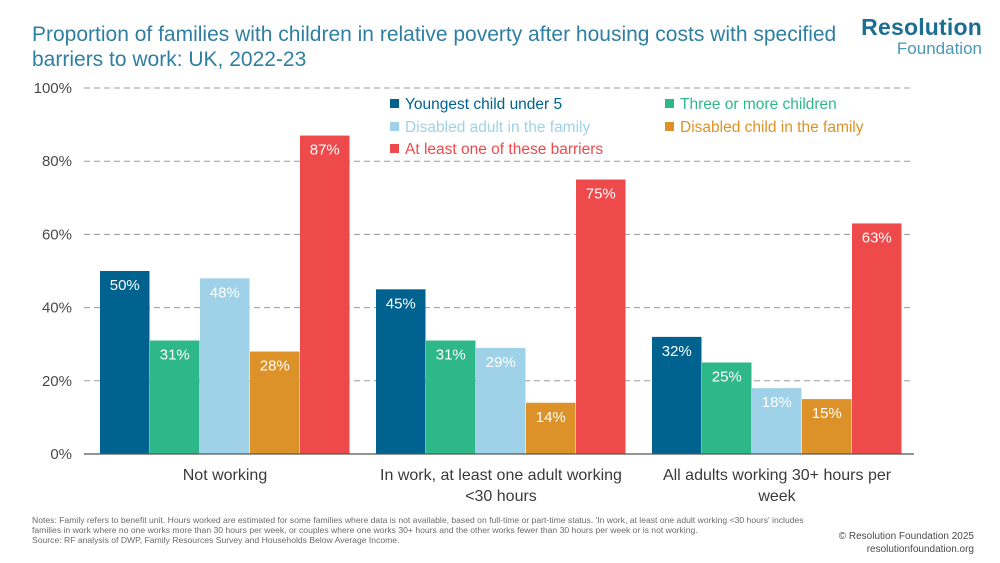 This screenshot has width=1000, height=563. I want to click on bar-value-label: 29%, so click(501, 362).